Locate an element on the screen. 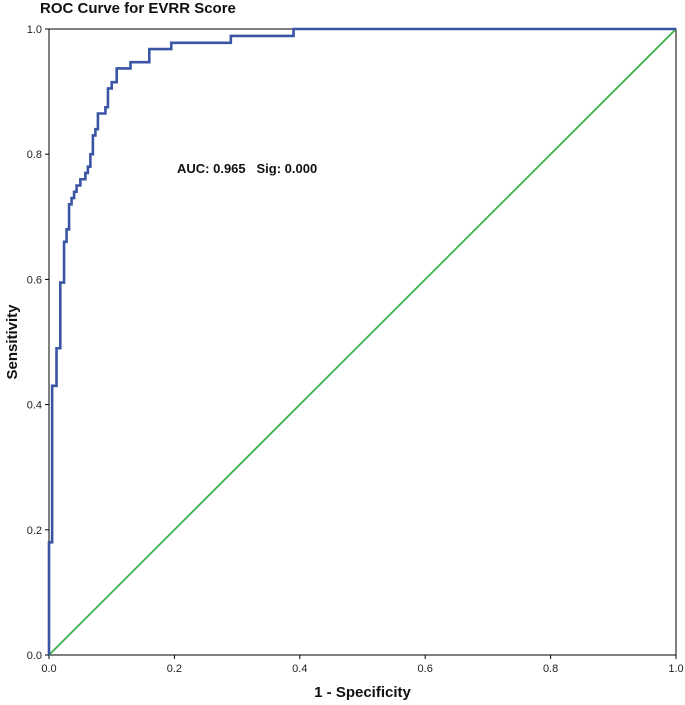 Image resolution: width=685 pixels, height=705 pixels. x-tick-label: 1.0 is located at coordinates (675, 669).